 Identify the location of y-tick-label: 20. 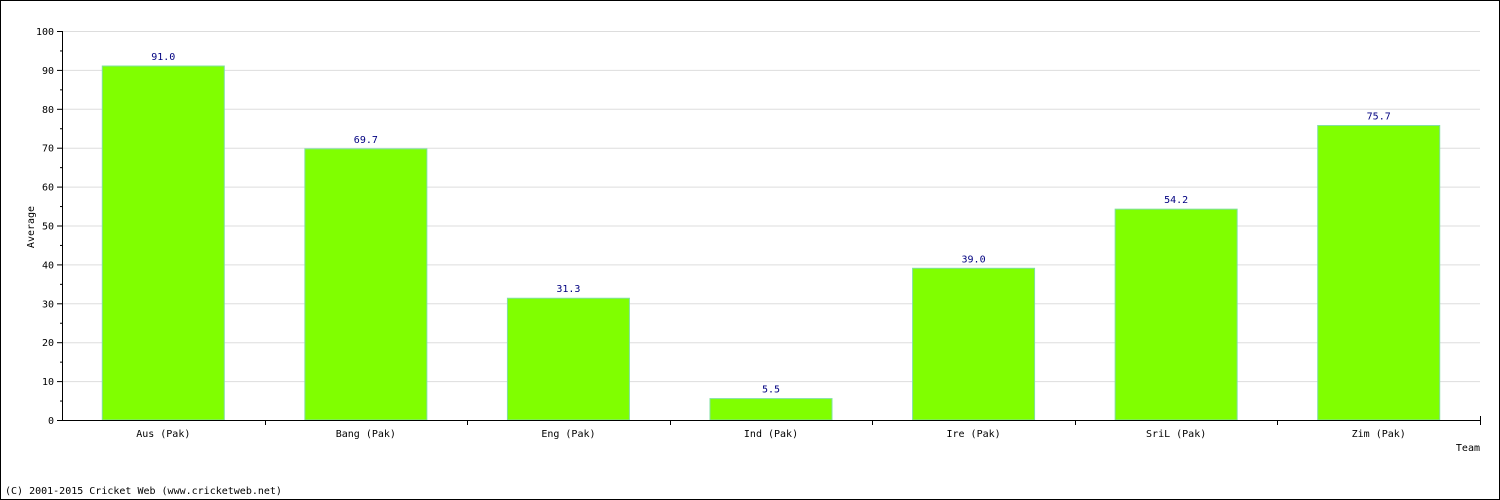
(48, 343).